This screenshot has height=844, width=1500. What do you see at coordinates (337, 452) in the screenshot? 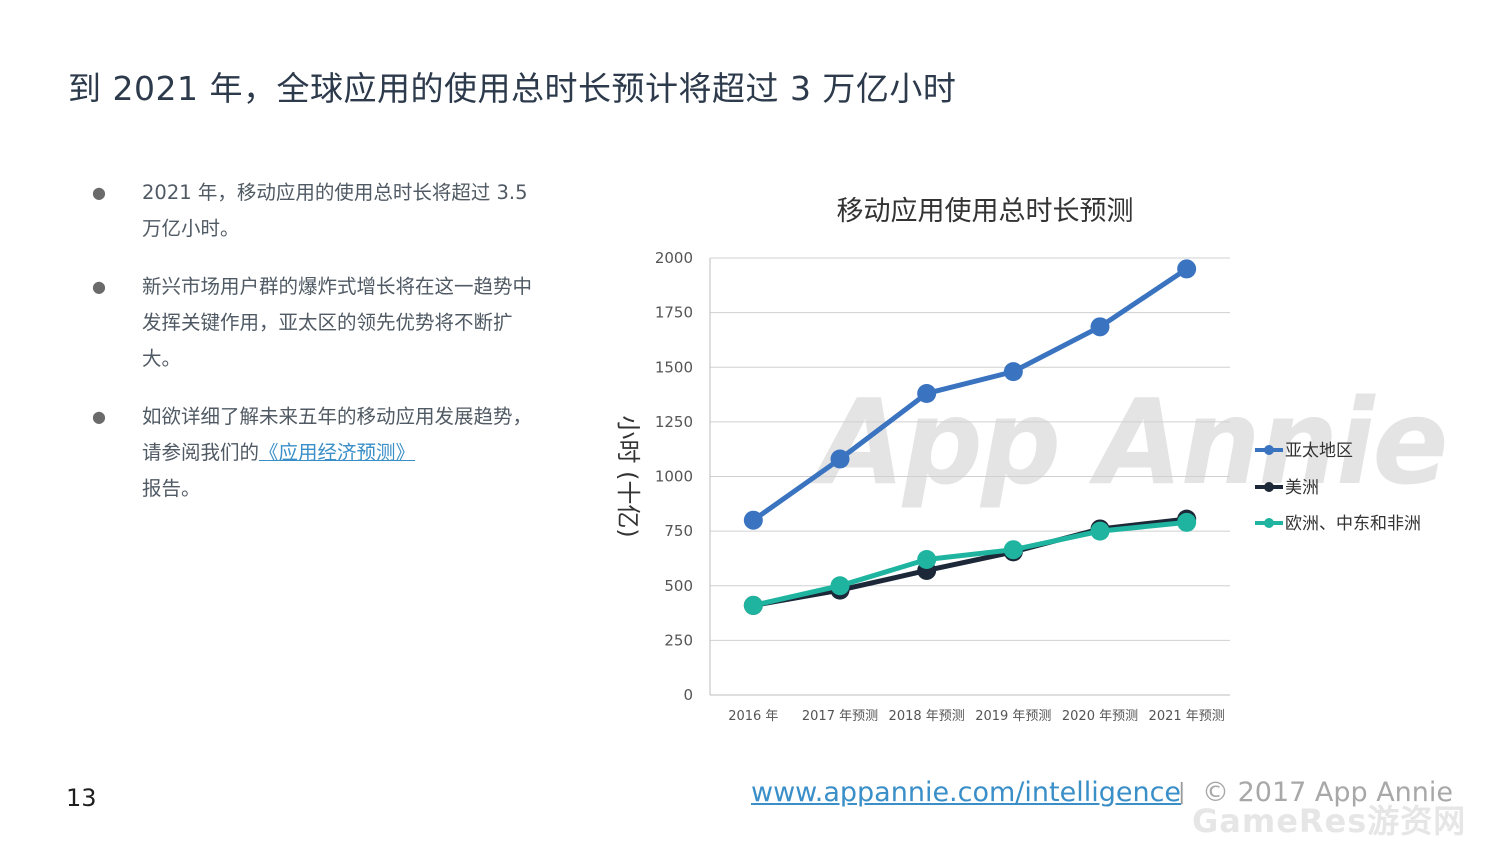
I see `report-link: 《应用经济预测》` at bounding box center [337, 452].